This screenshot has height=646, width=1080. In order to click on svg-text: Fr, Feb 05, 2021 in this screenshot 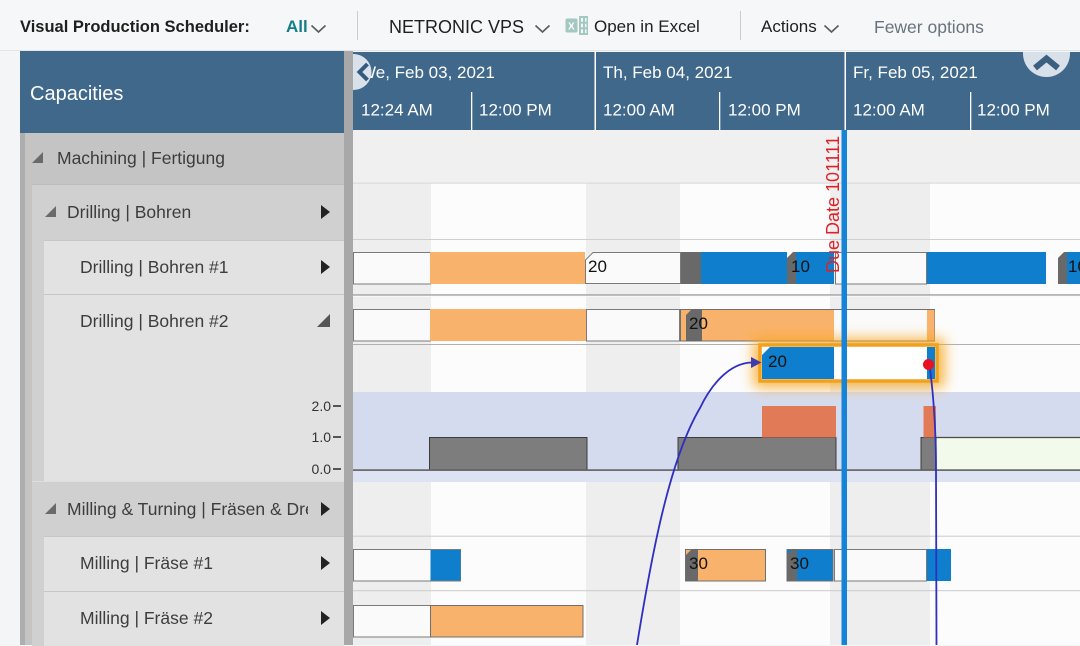, I will do `click(915, 72)`.